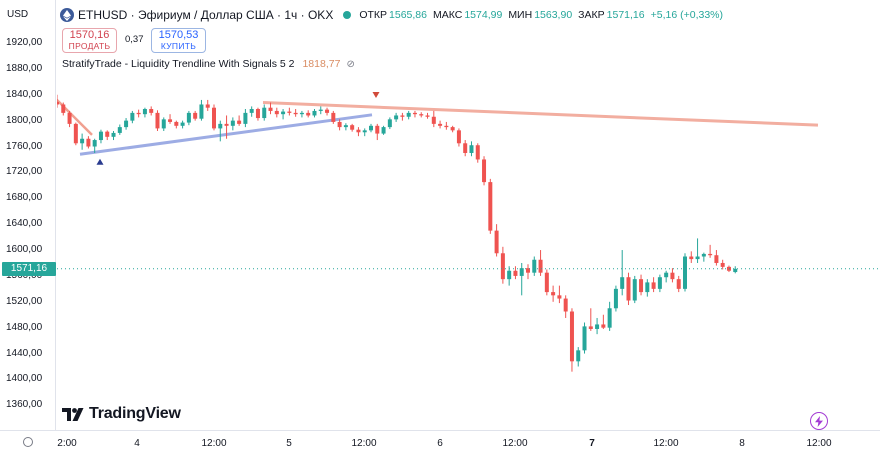  What do you see at coordinates (24, 250) in the screenshot?
I see `price-tick-label: 1600,00` at bounding box center [24, 250].